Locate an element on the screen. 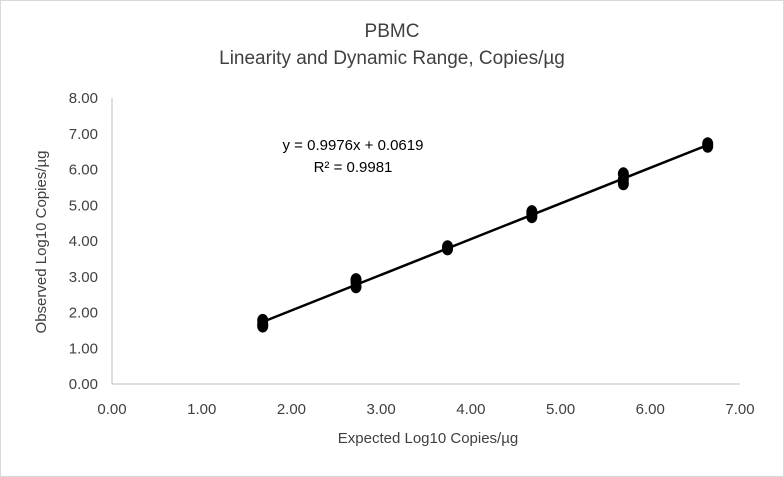 The image size is (784, 477). chart-title: PBMC is located at coordinates (392, 31).